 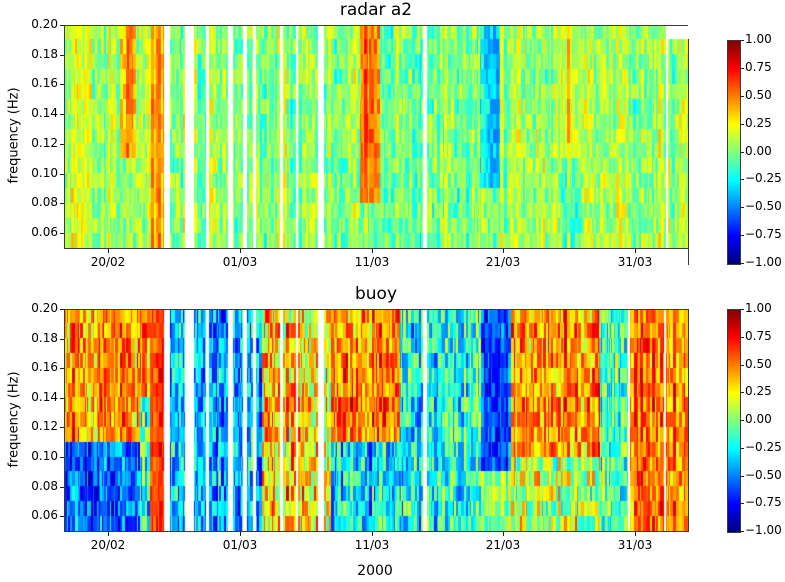 What do you see at coordinates (734, 421) in the screenshot?
I see `buoy-colorbar` at bounding box center [734, 421].